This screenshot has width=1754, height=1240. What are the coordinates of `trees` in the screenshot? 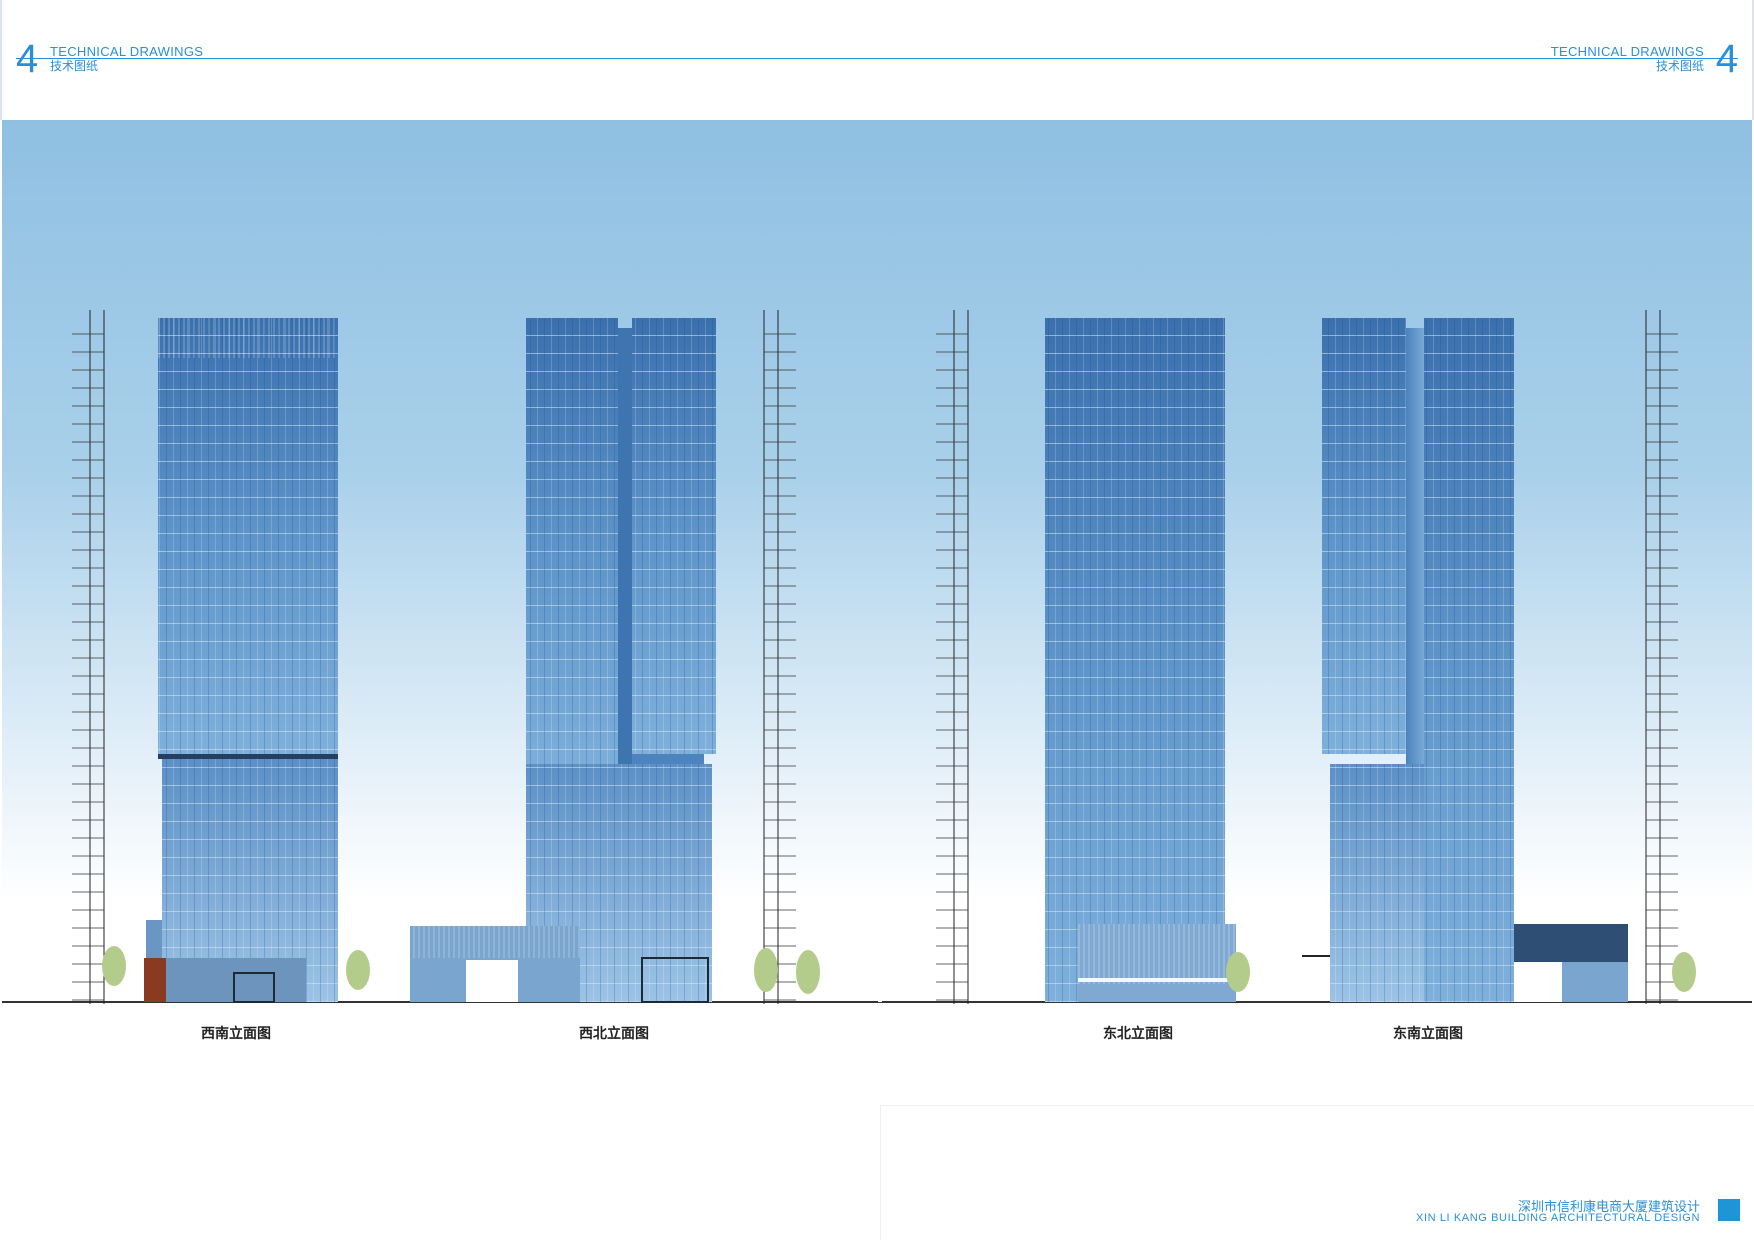 It's located at (899, 970).